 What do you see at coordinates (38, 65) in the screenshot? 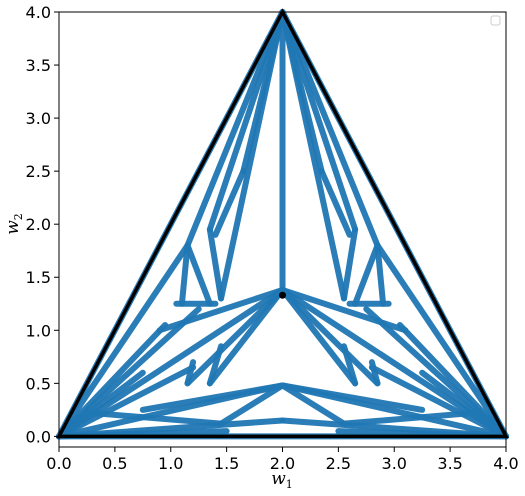
I see `y-tick-label-7: 3.5` at bounding box center [38, 65].